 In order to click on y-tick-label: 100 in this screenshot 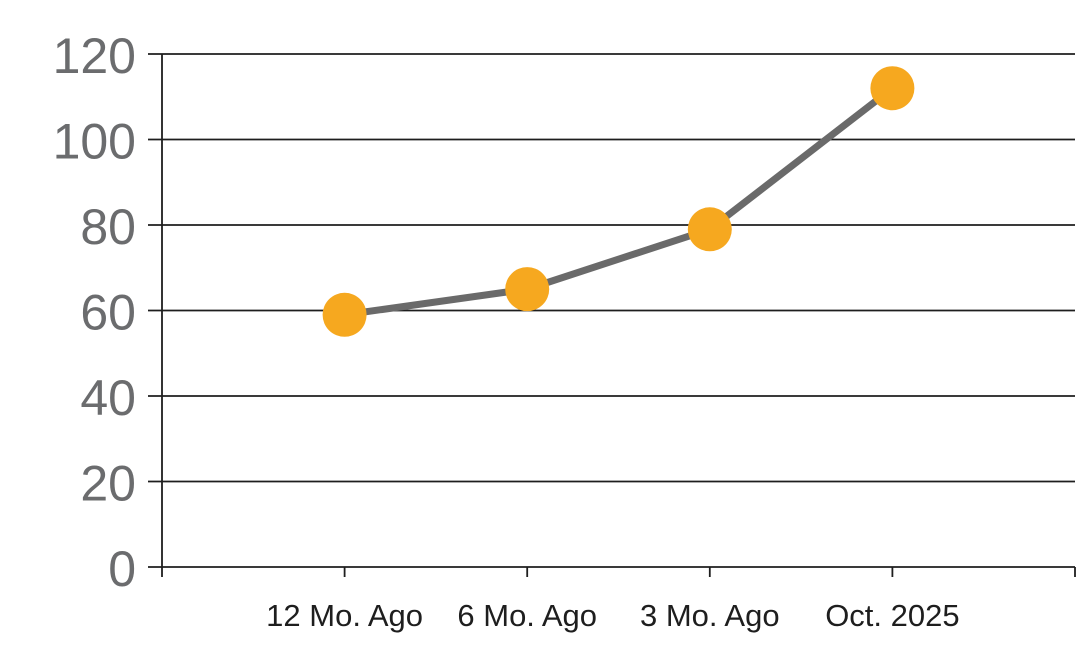, I will do `click(94, 142)`.